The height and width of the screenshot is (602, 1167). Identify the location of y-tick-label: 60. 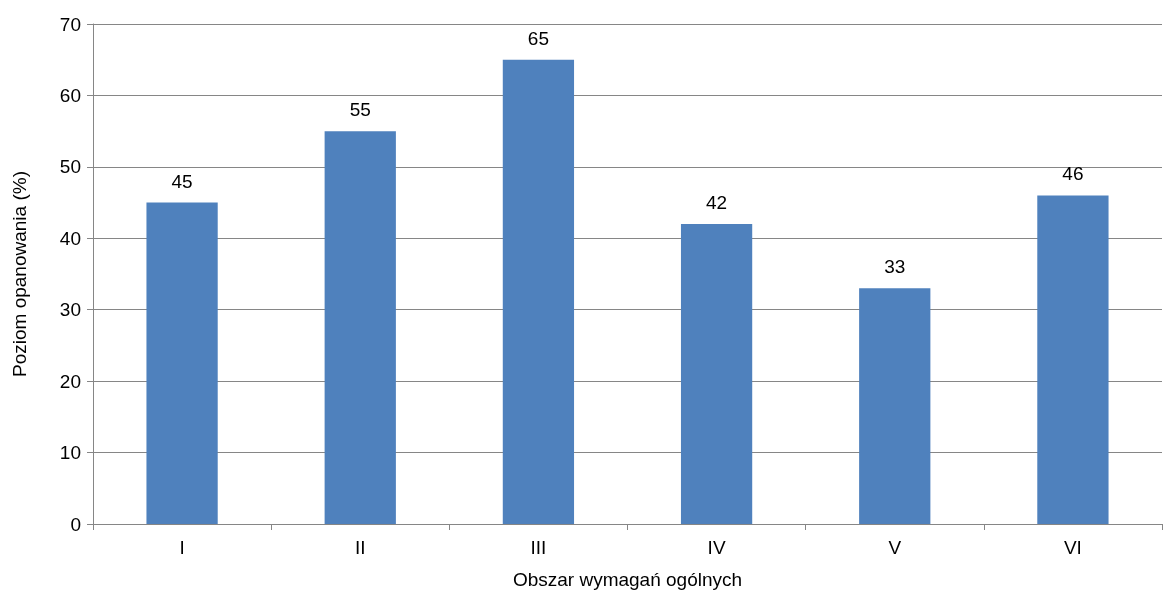
(70, 95).